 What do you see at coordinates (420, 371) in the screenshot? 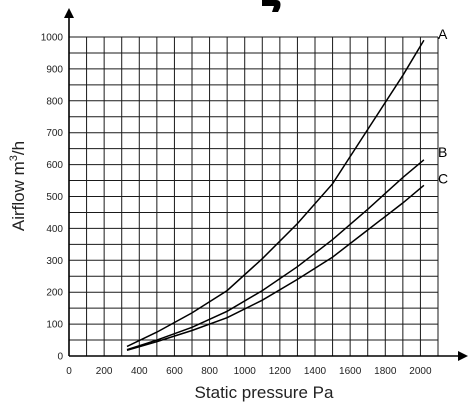
I see `x-tick-label: 2000` at bounding box center [420, 371].